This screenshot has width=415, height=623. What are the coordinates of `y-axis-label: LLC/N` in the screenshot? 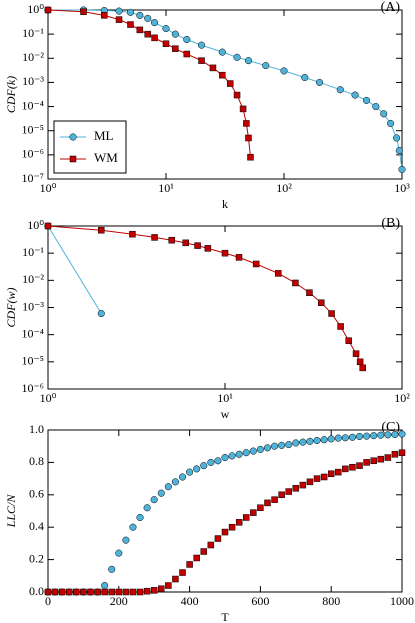 It's located at (11, 511).